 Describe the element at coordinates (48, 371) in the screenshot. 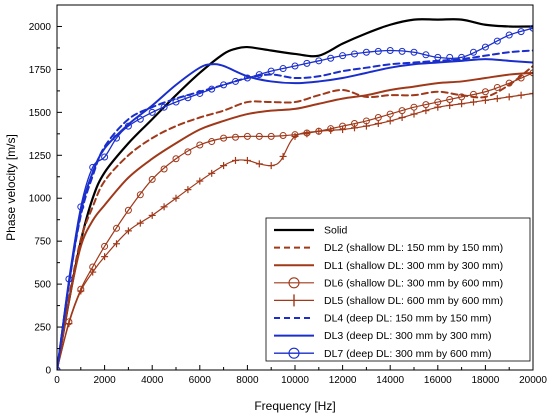

I see `y-tick-label: 0` at that location.